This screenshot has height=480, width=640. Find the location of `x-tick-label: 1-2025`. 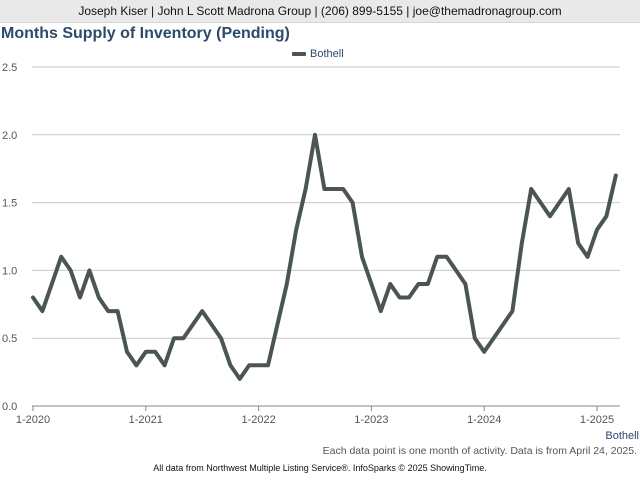

x-tick-label: 1-2025 is located at coordinates (597, 420).